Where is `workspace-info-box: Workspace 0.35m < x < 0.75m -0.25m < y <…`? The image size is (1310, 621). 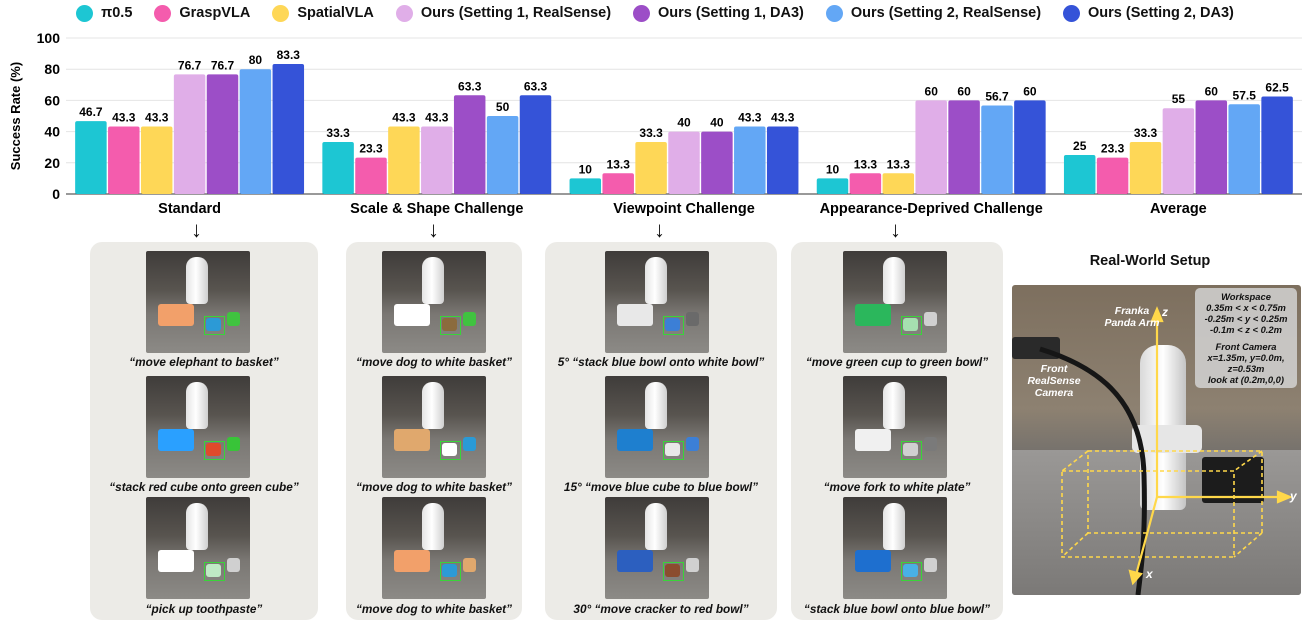
workspace-info-box: Workspace 0.35m < x < 0.75m -0.25m < y <… is located at coordinates (1246, 338).